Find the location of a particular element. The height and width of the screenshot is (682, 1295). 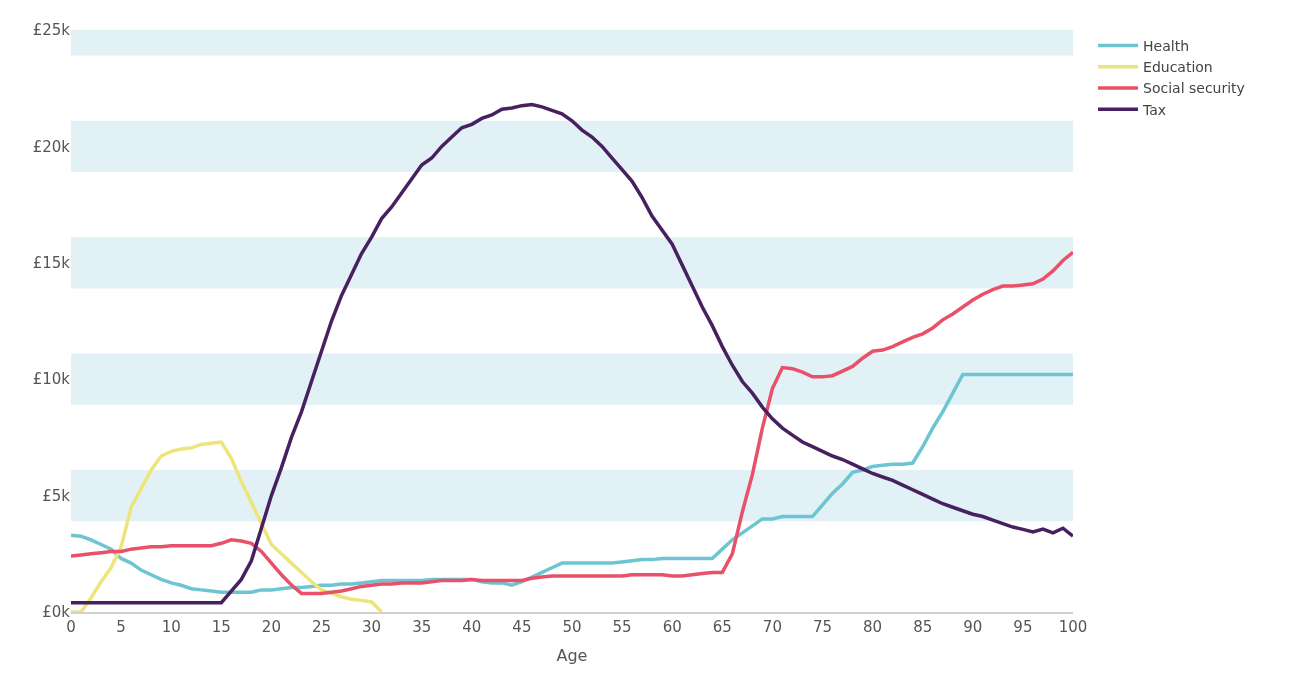

x-tick-label: 70 is located at coordinates (772, 627).